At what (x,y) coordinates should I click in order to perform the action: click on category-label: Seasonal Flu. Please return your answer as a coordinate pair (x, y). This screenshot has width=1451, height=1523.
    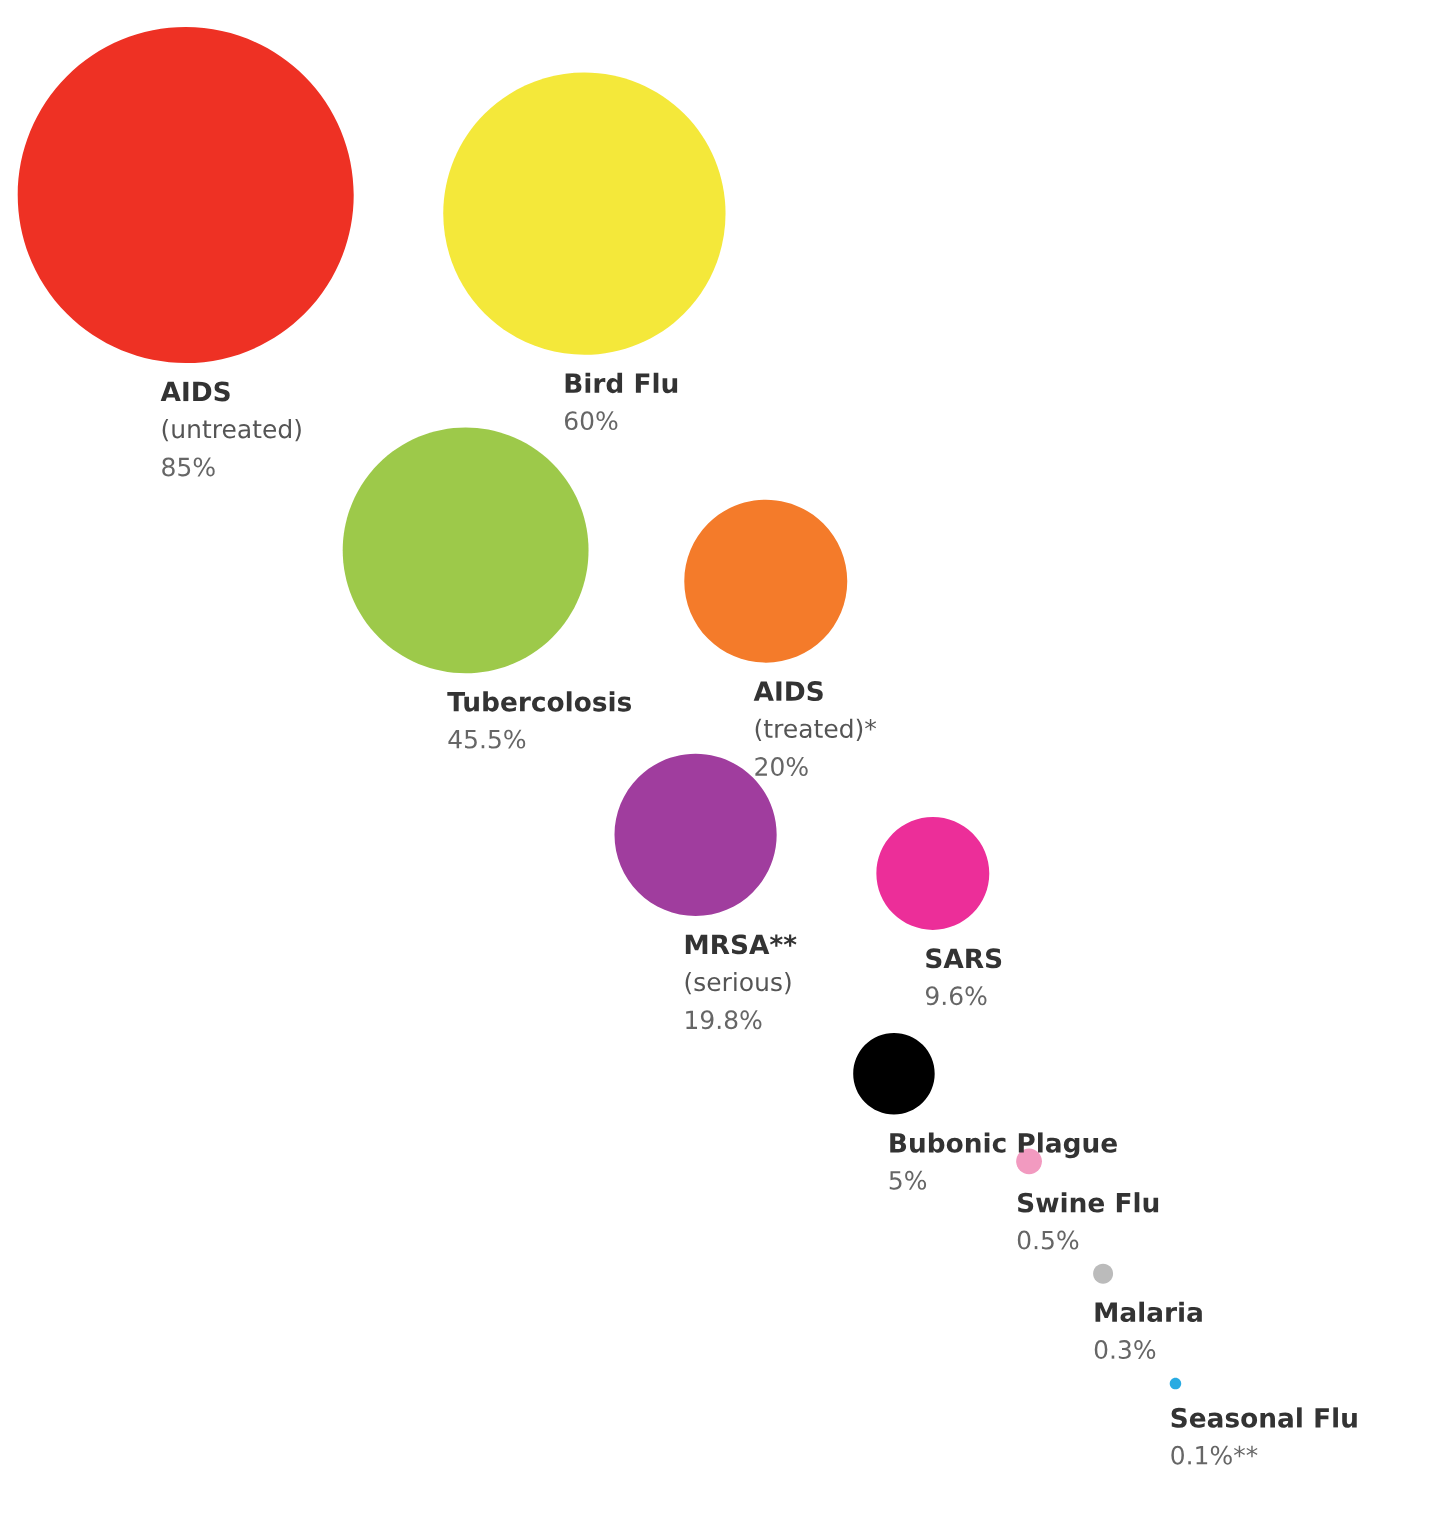
    Looking at the image, I should click on (1264, 1417).